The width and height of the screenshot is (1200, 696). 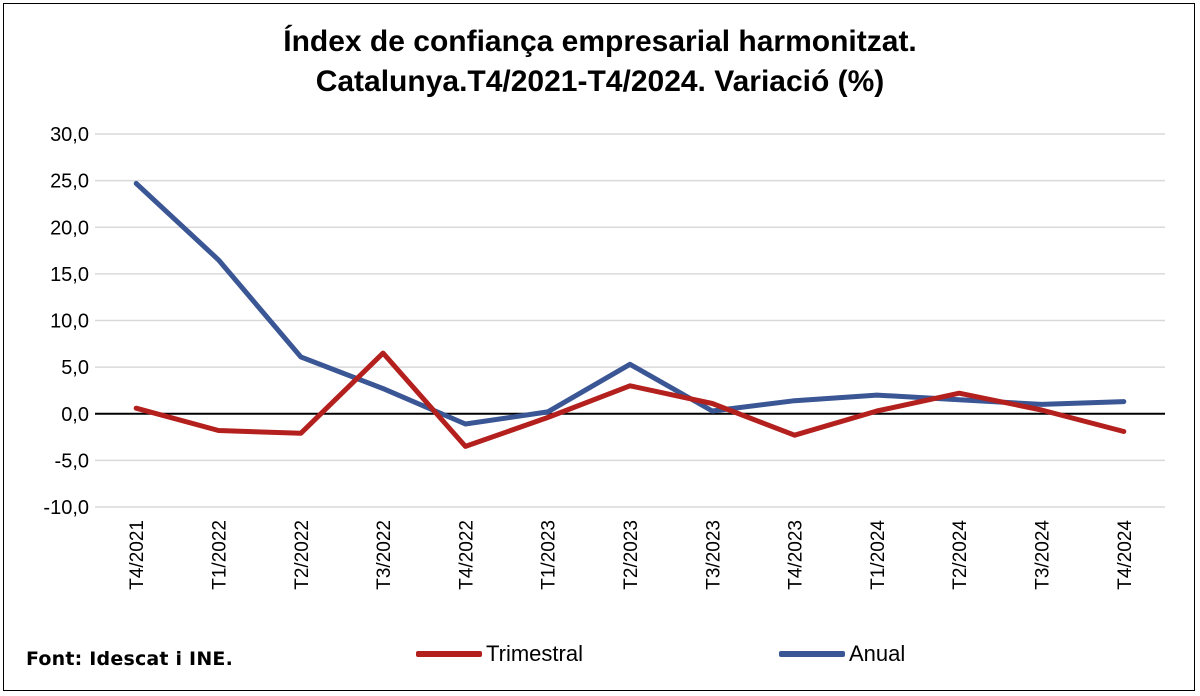 I want to click on y-tick-label: 0,0, so click(x=75, y=415).